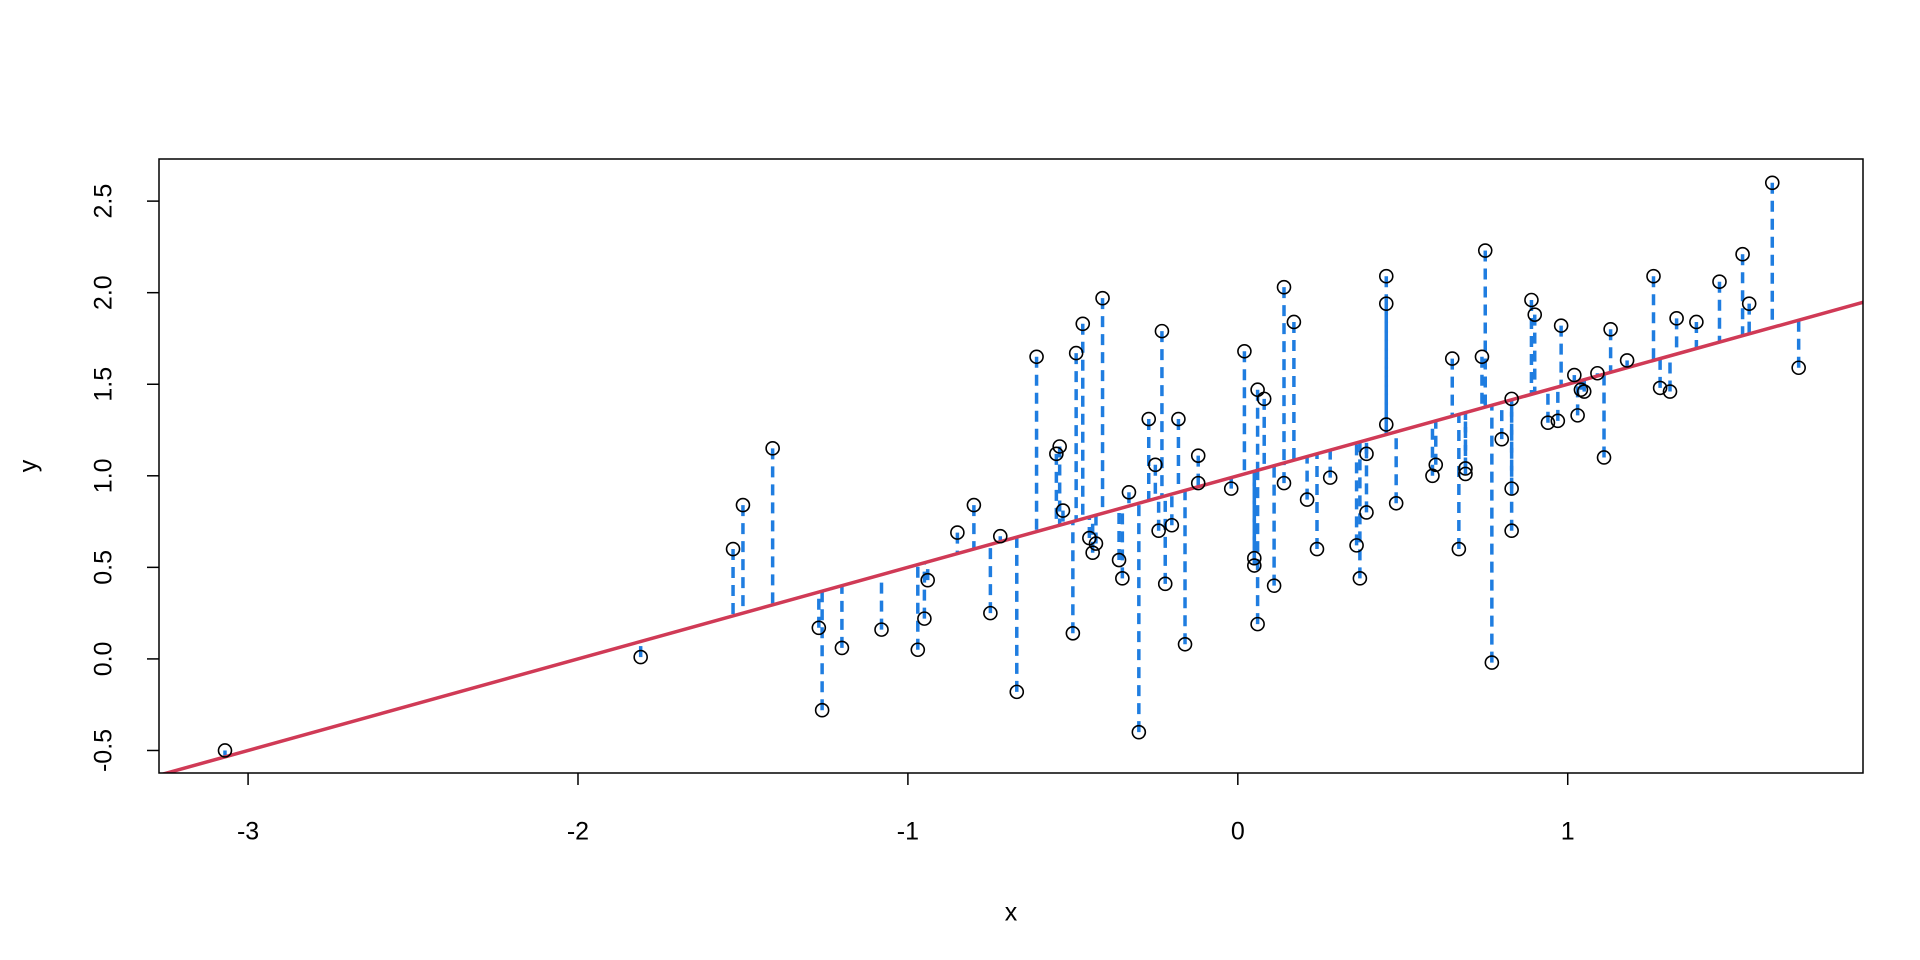  What do you see at coordinates (104, 475) in the screenshot?
I see `y-tick-label: 1.0` at bounding box center [104, 475].